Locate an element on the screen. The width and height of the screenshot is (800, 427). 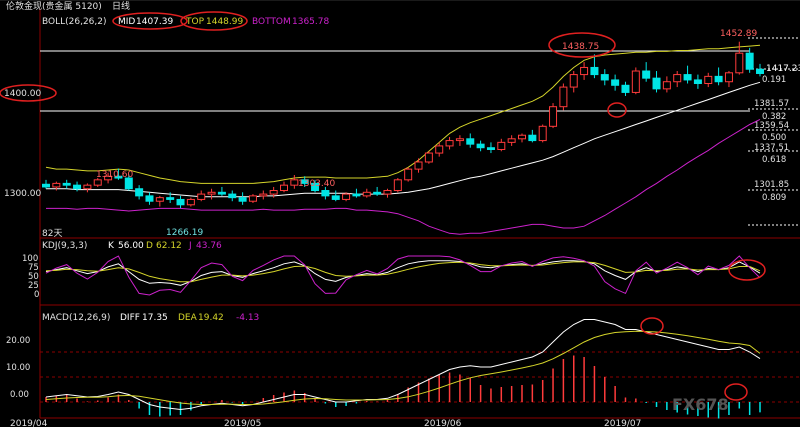
macd-value: -4.13 is located at coordinates (247, 318).